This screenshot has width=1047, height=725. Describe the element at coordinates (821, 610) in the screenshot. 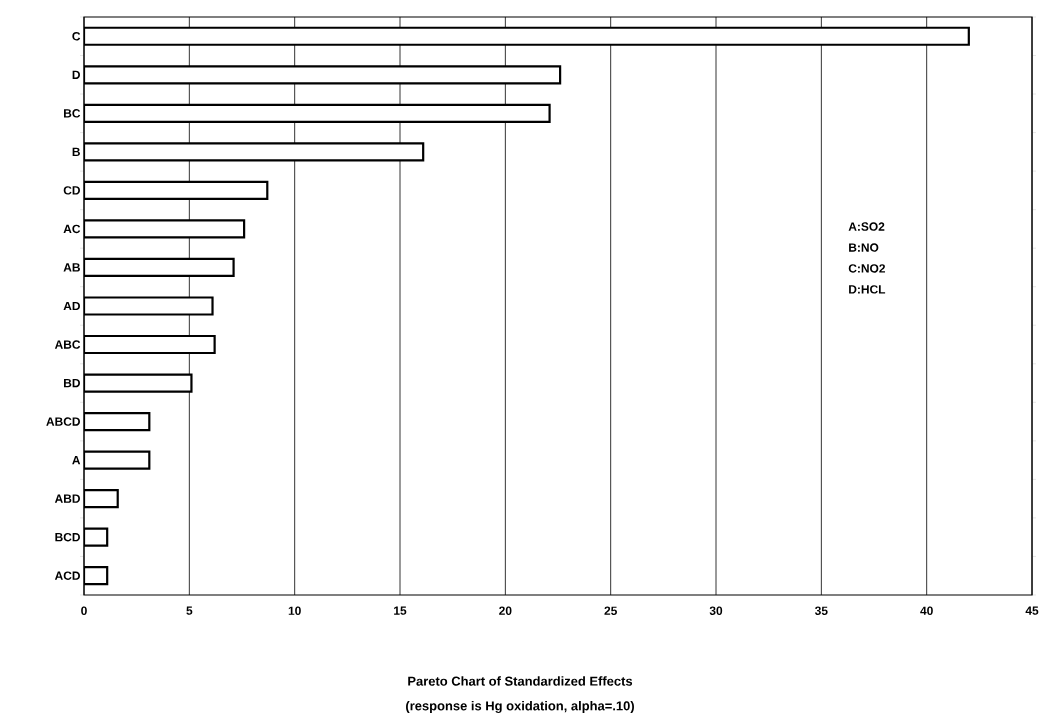

I see `x-tick-label: 35` at that location.